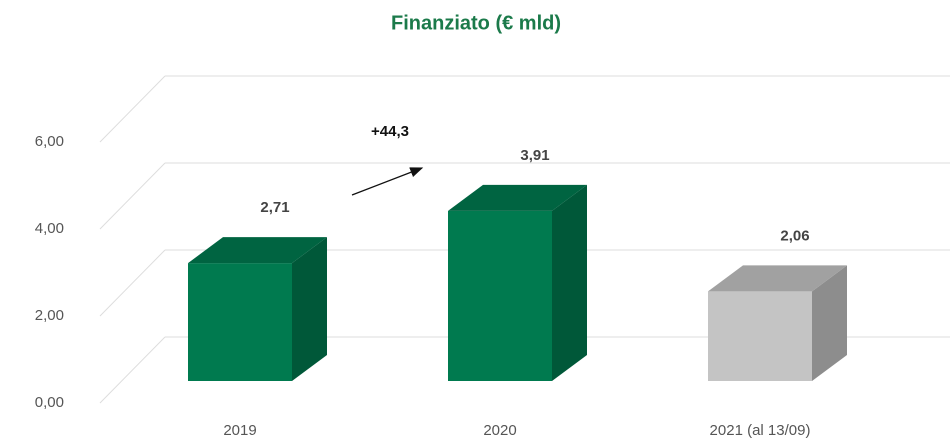  I want to click on y-tick-label: 0,00, so click(49, 402).